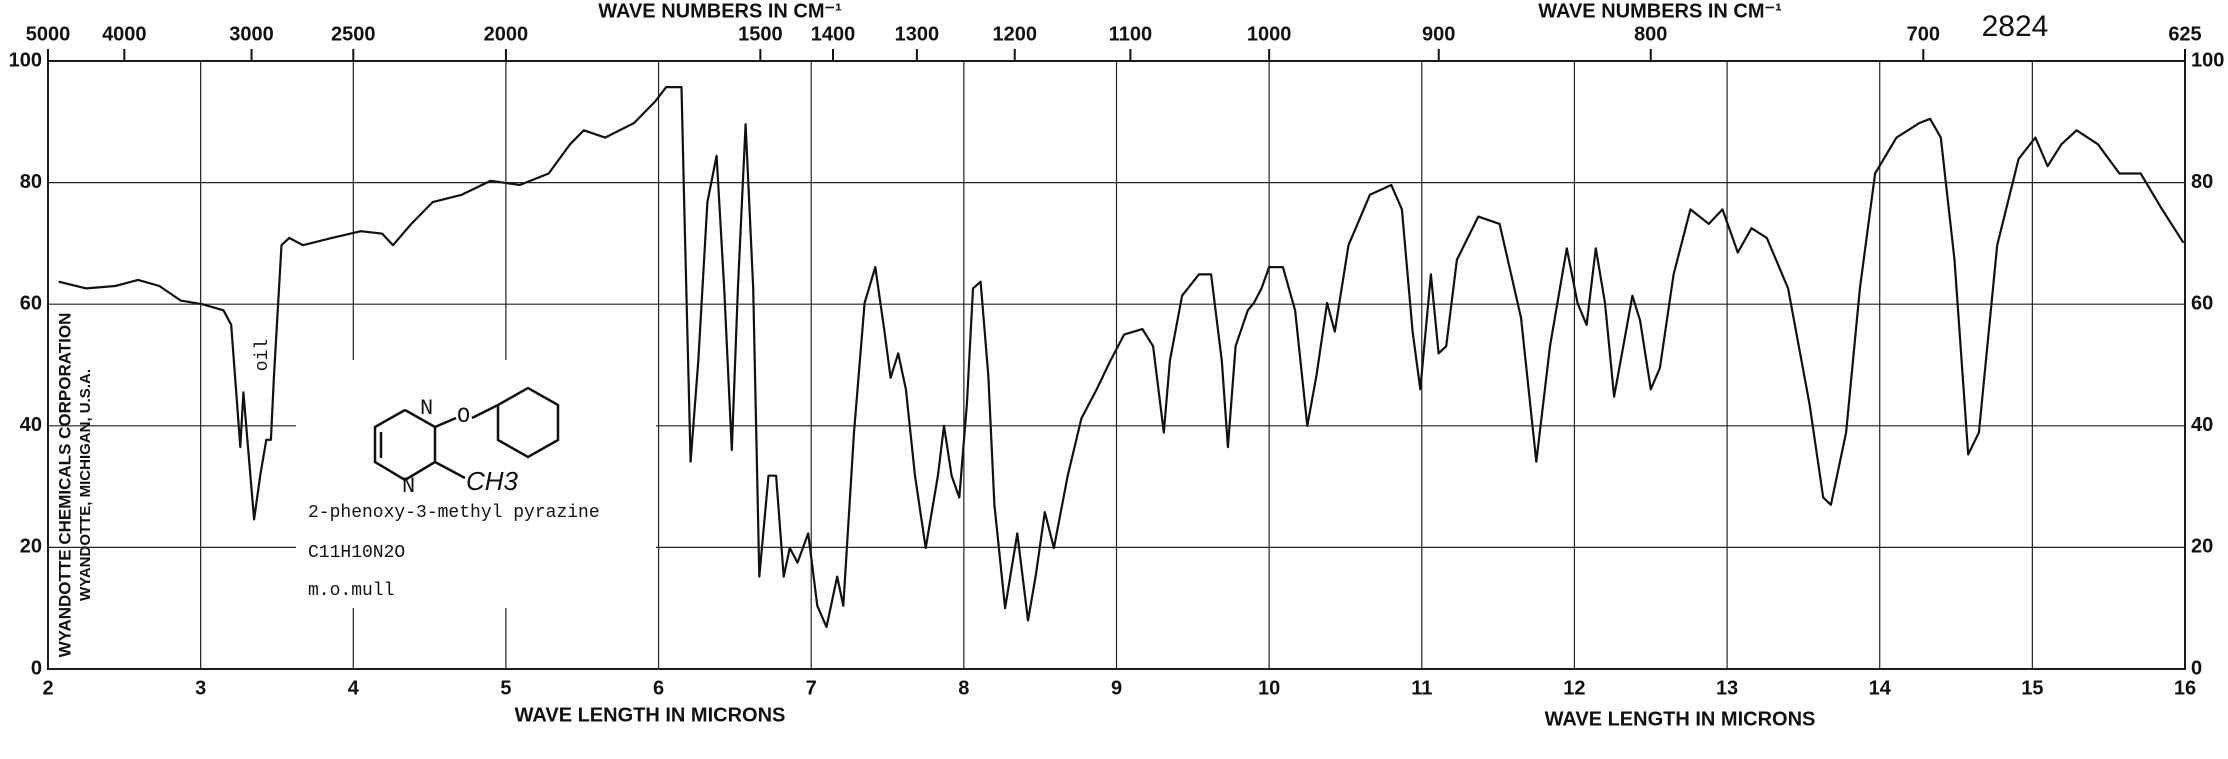  I want to click on top-tick-label: 3000, so click(251, 34).